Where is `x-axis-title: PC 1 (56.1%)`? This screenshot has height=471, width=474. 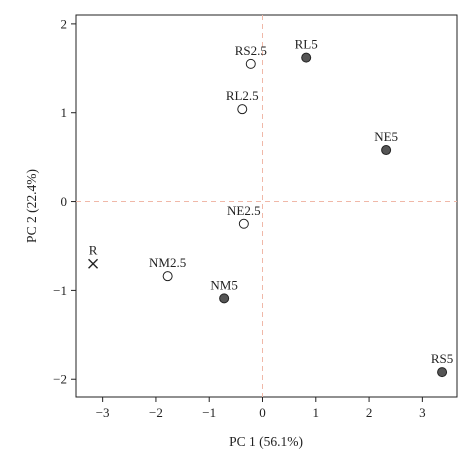
x-axis-title: PC 1 (56.1%) is located at coordinates (266, 441).